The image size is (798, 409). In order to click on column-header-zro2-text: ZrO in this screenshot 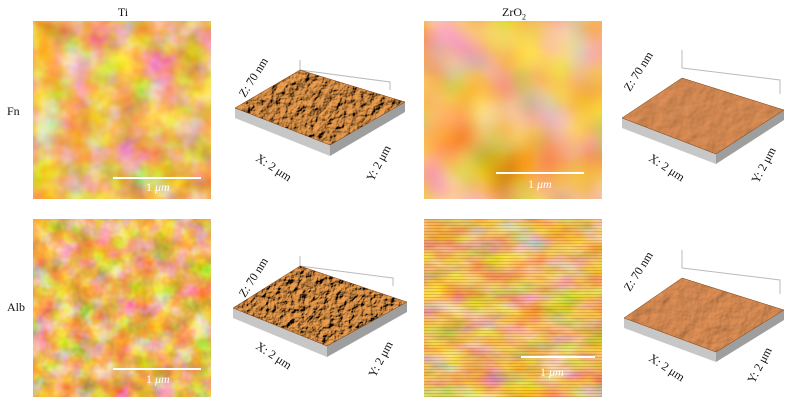, I will do `click(512, 12)`.